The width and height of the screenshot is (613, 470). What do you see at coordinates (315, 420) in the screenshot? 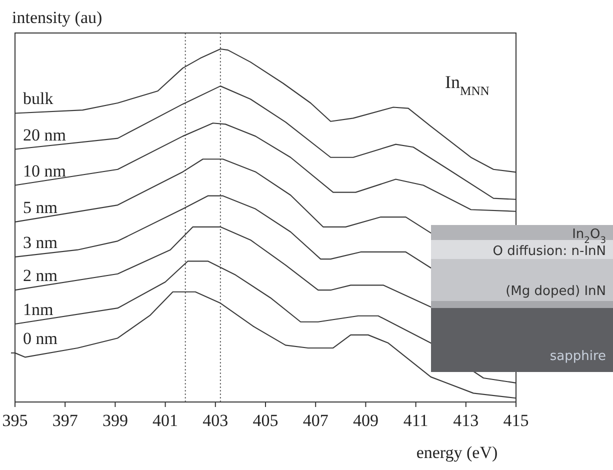
I see `x-tick-label: 407` at bounding box center [315, 420].